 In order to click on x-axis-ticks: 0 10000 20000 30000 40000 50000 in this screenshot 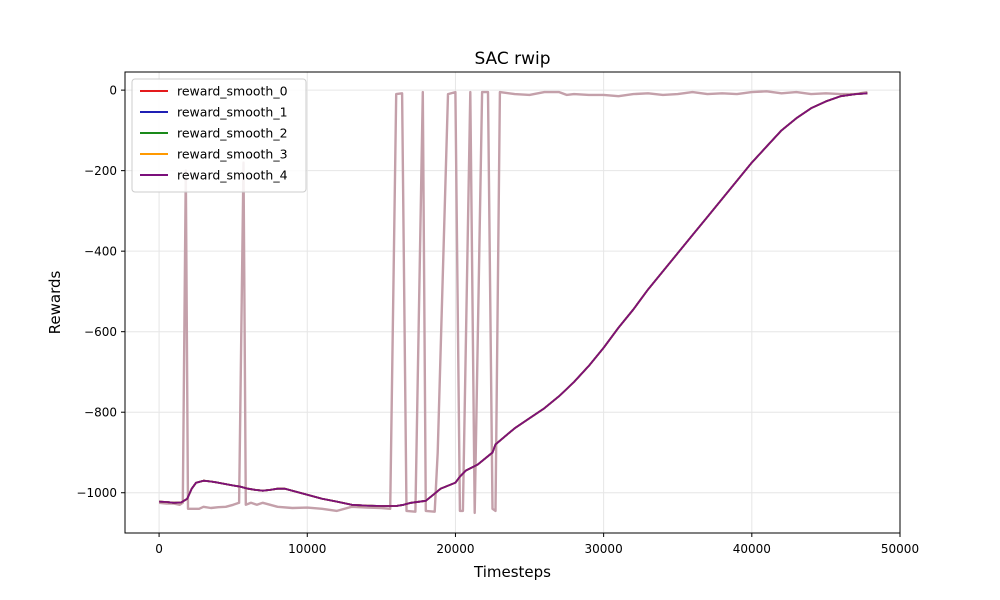, I will do `click(537, 544)`.